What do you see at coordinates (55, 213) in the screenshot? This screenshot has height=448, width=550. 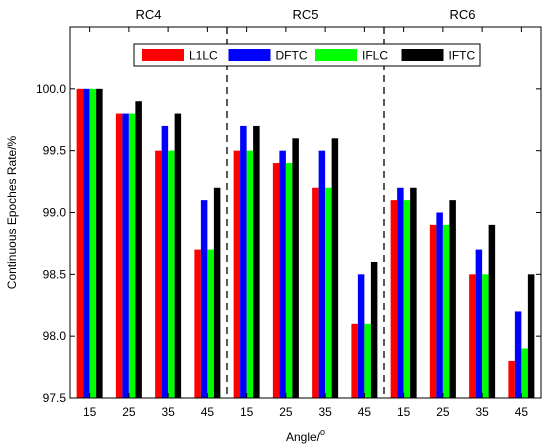 I see `y-tick-label: 99.0` at bounding box center [55, 213].